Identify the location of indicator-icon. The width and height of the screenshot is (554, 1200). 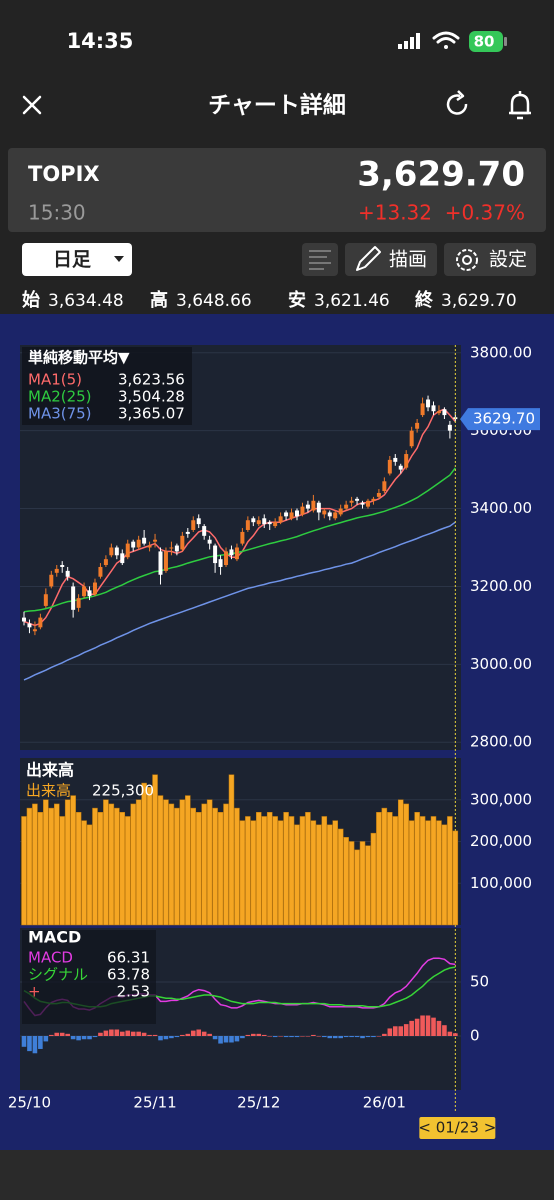
(320, 260).